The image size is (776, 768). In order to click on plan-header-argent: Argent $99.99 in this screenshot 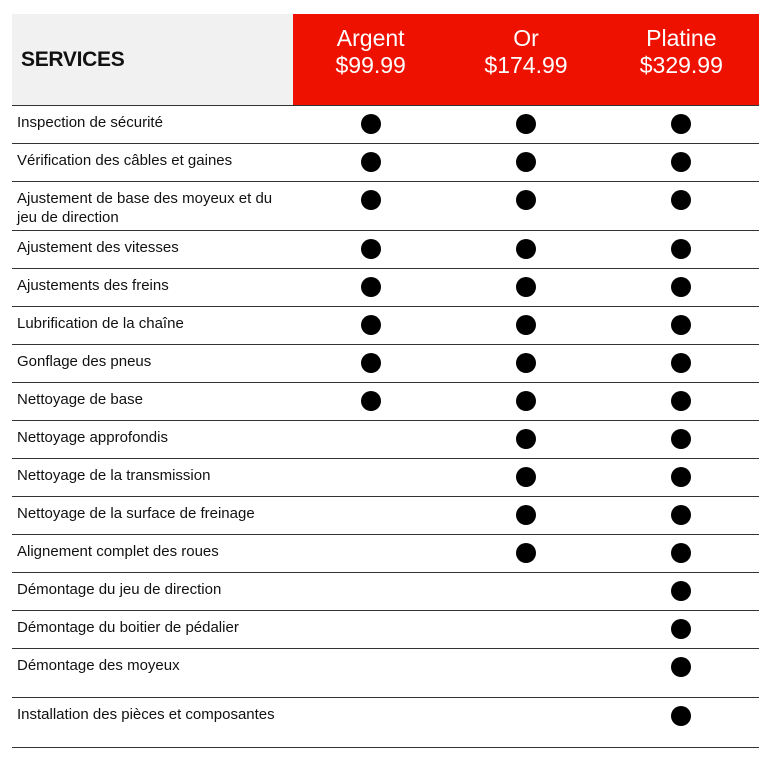, I will do `click(370, 59)`.